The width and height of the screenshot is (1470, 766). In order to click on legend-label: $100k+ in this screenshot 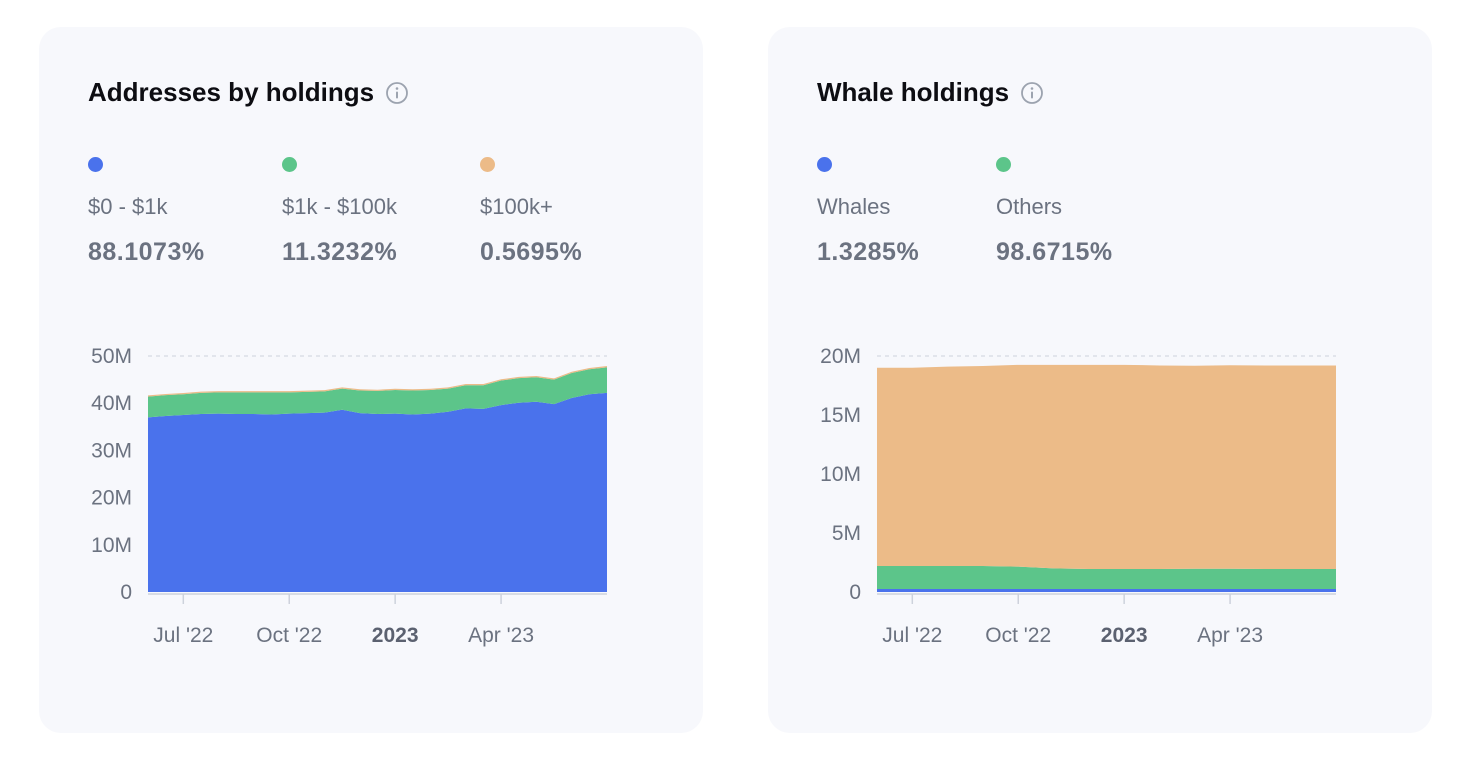, I will do `click(516, 206)`.